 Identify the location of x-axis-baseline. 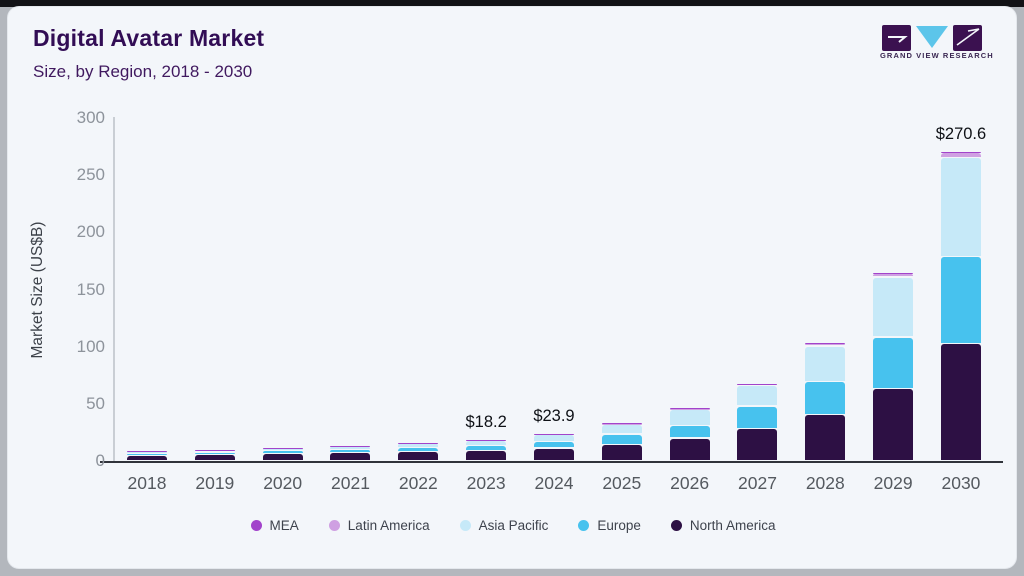
(551, 462).